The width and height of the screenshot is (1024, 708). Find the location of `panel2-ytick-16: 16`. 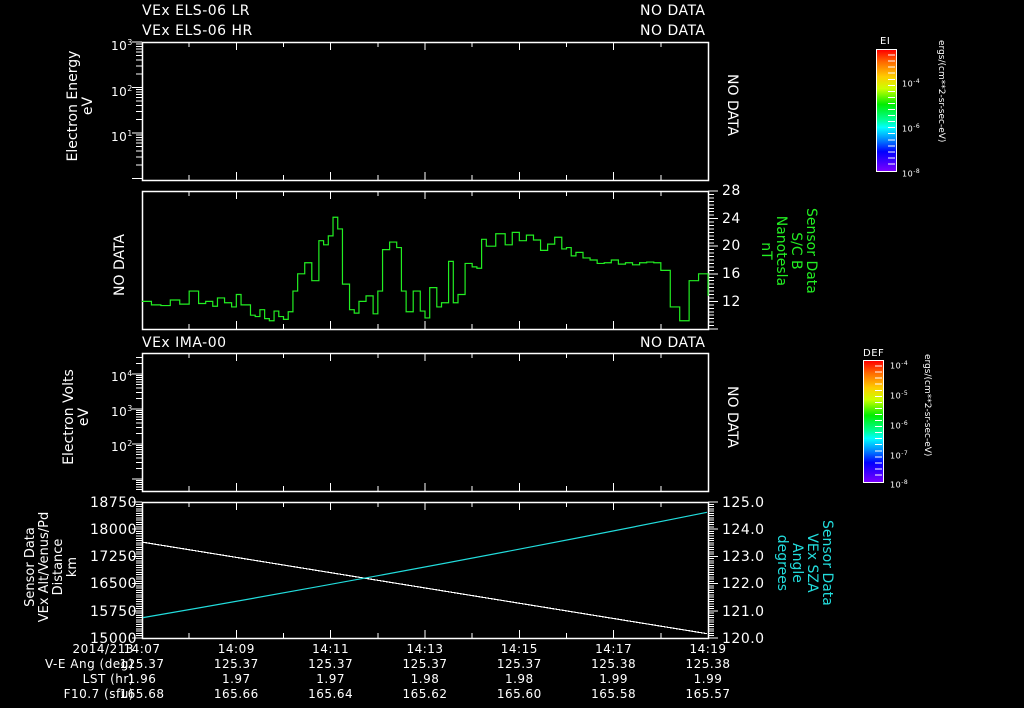

panel2-ytick-16: 16 is located at coordinates (731, 274).